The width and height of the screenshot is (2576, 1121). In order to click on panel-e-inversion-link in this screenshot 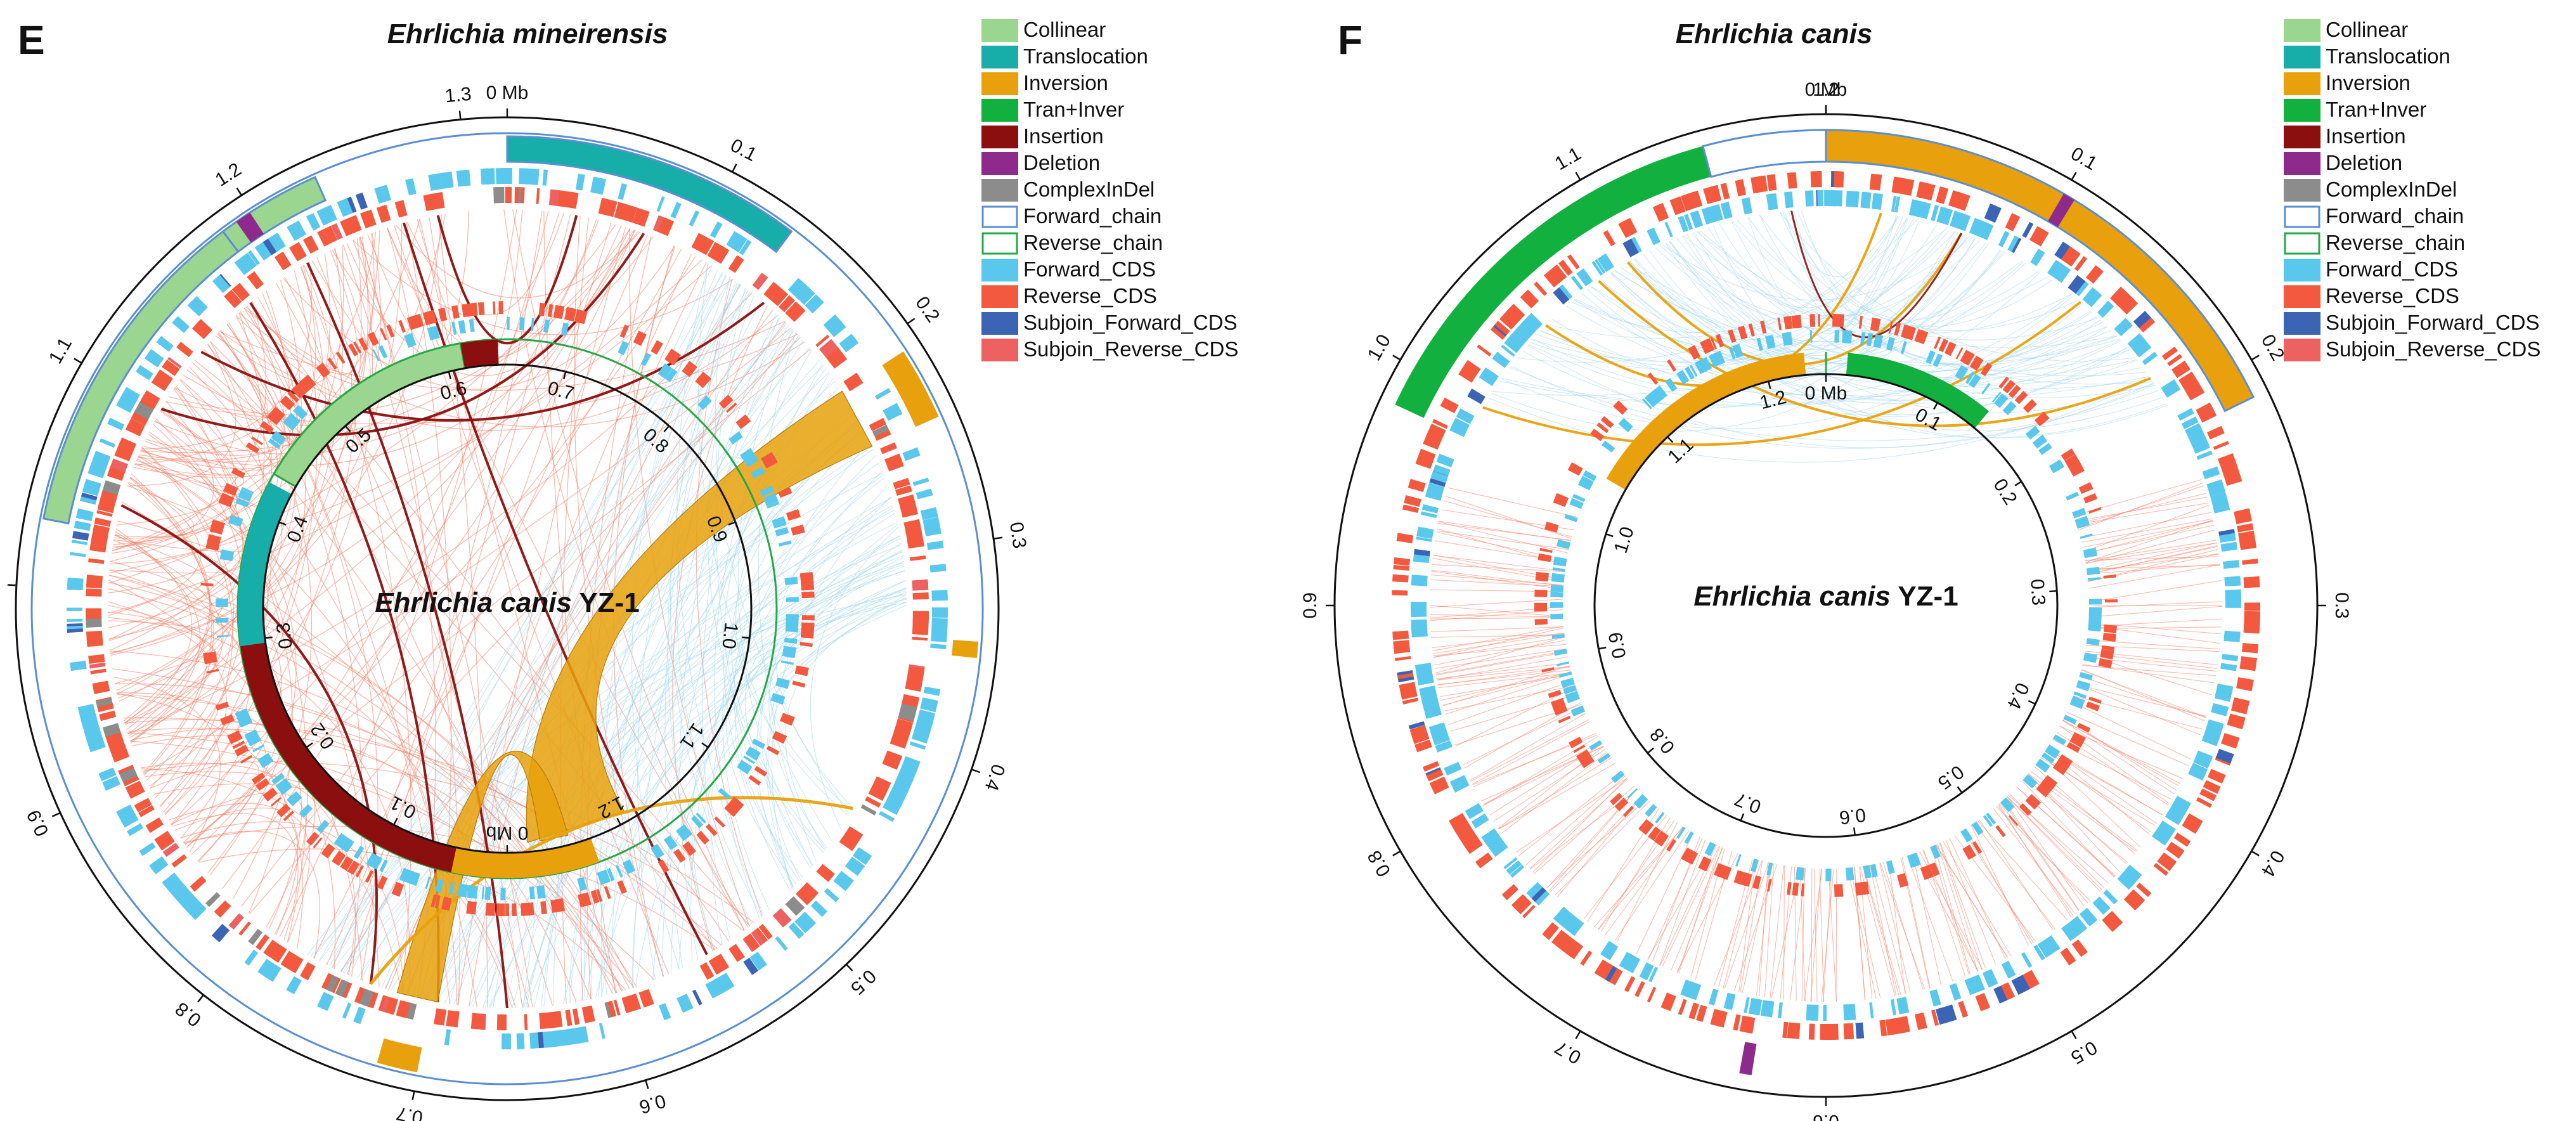, I will do `click(611, 890)`.